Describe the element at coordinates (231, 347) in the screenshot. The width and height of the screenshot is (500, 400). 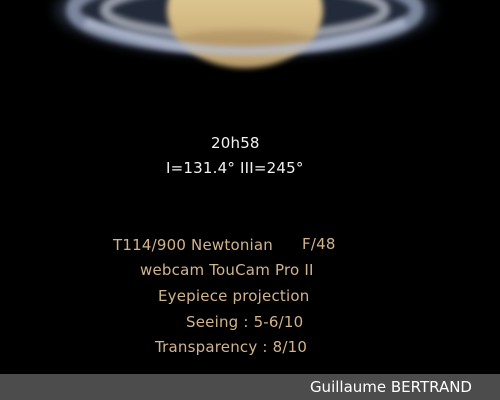
I see `transparency-label: Transparency : 8/10` at that location.